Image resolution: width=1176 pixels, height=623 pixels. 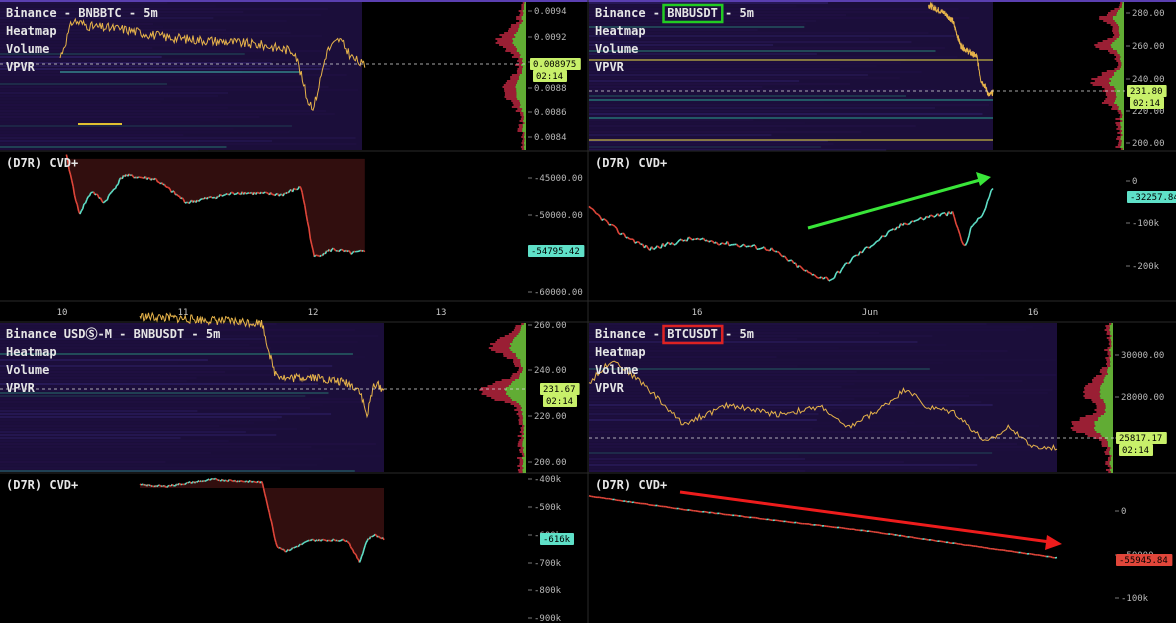 I want to click on x-tick-right-0: 16, so click(x=697, y=313).